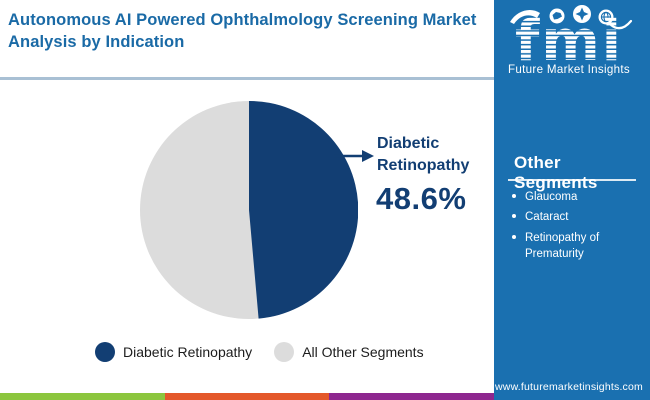 Image resolution: width=650 pixels, height=400 pixels. What do you see at coordinates (421, 198) in the screenshot?
I see `annotation-value: 48.6%` at bounding box center [421, 198].